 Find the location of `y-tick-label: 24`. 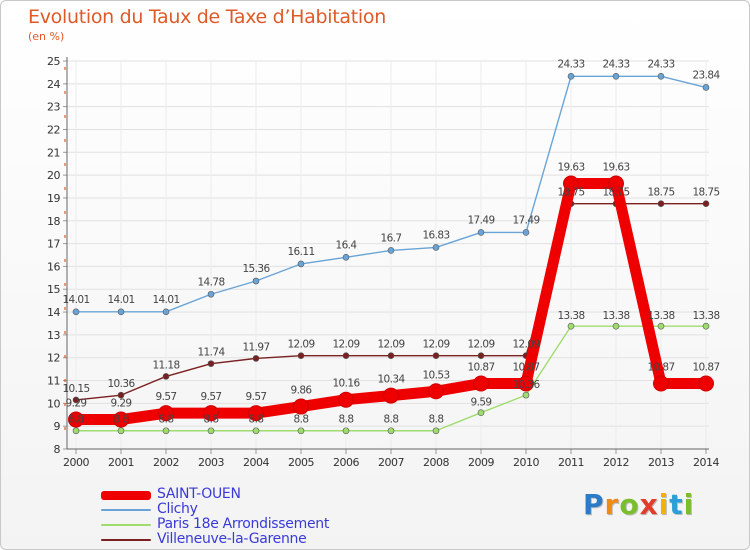

y-tick-label: 24 is located at coordinates (53, 84).